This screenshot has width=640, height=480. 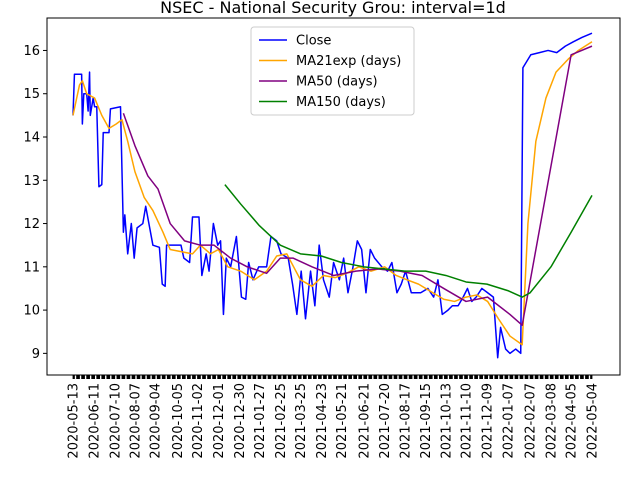 What do you see at coordinates (446, 421) in the screenshot?
I see `x-tick-label: 2021-10-13` at bounding box center [446, 421].